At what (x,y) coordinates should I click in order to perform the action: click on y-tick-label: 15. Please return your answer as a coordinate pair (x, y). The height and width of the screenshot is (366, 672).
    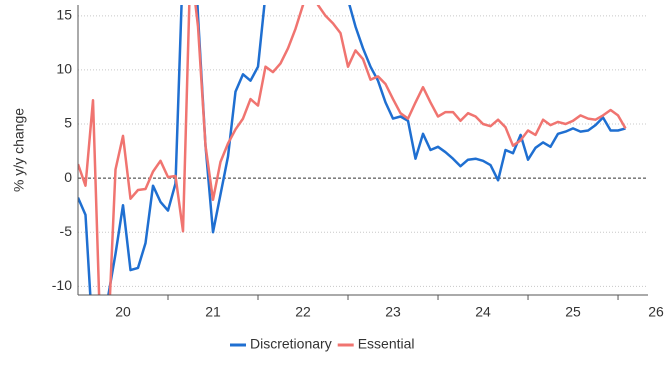
    Looking at the image, I should click on (64, 15).